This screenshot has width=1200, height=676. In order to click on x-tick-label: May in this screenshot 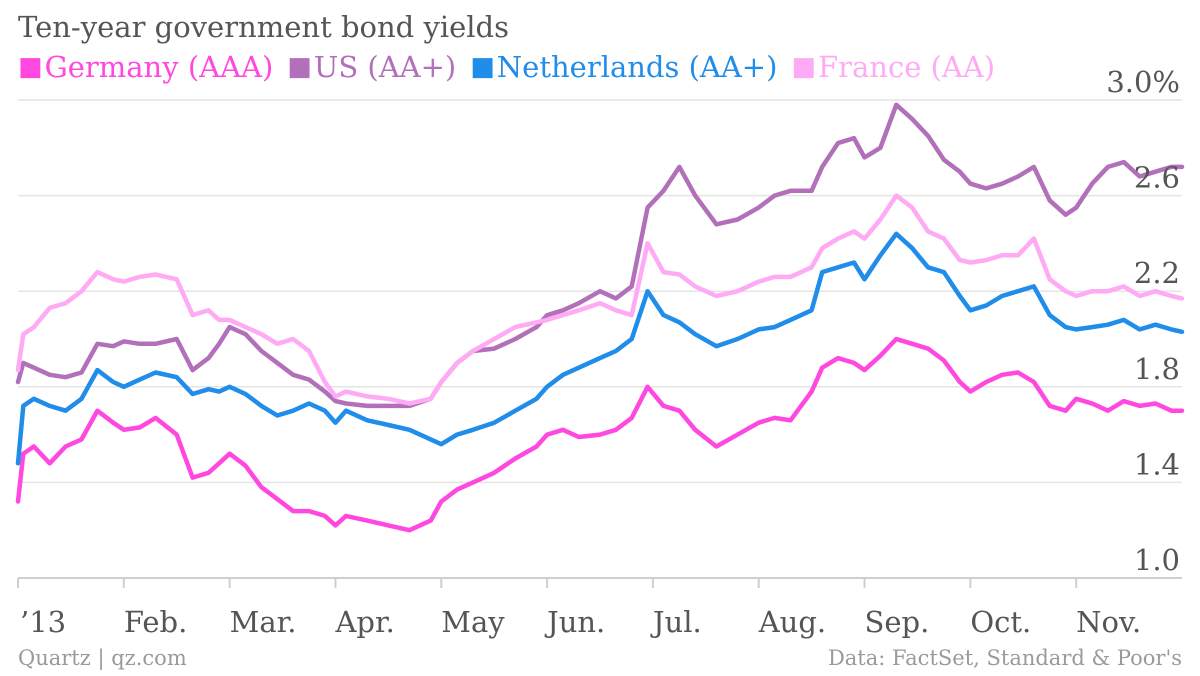, I will do `click(473, 622)`.